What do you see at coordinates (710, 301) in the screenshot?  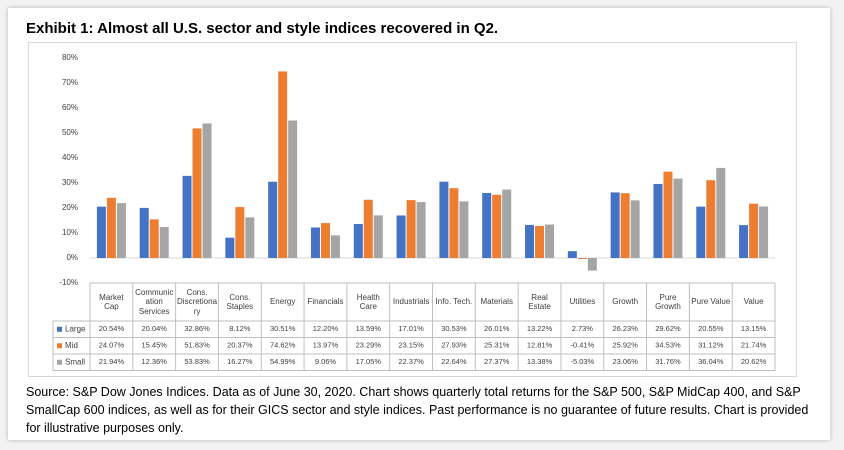 I see `category-cell: Pure Value` at bounding box center [710, 301].